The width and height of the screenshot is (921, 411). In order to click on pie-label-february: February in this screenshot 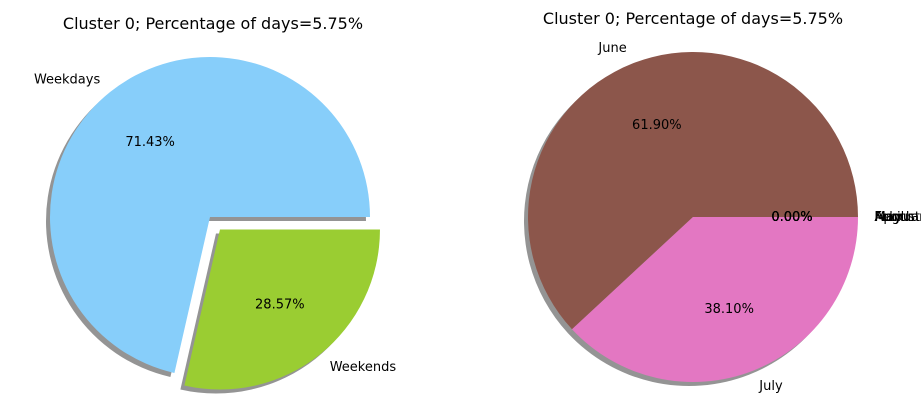, I will do `click(898, 217)`.